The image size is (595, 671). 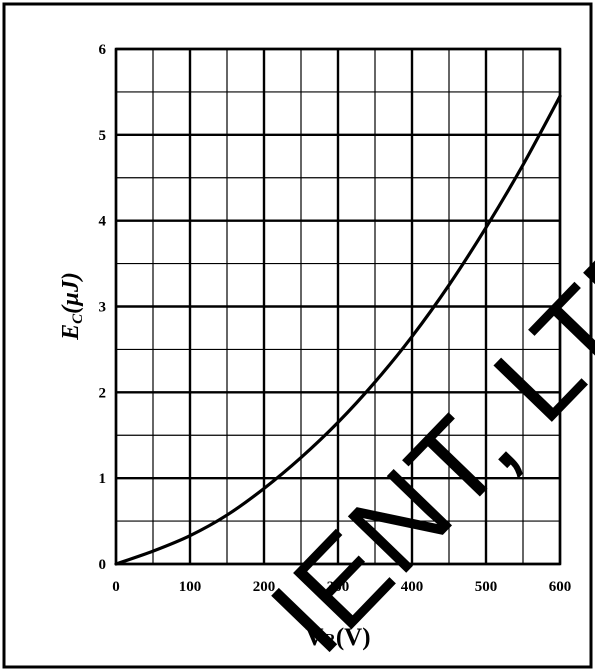 I want to click on x-axis-title: VR(V), so click(x=337, y=637).